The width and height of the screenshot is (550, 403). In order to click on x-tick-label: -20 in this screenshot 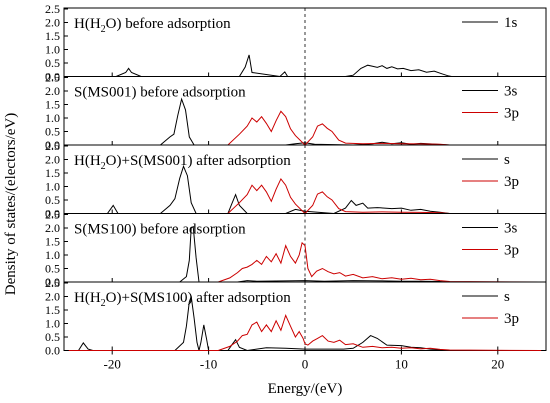, I will do `click(112, 364)`.